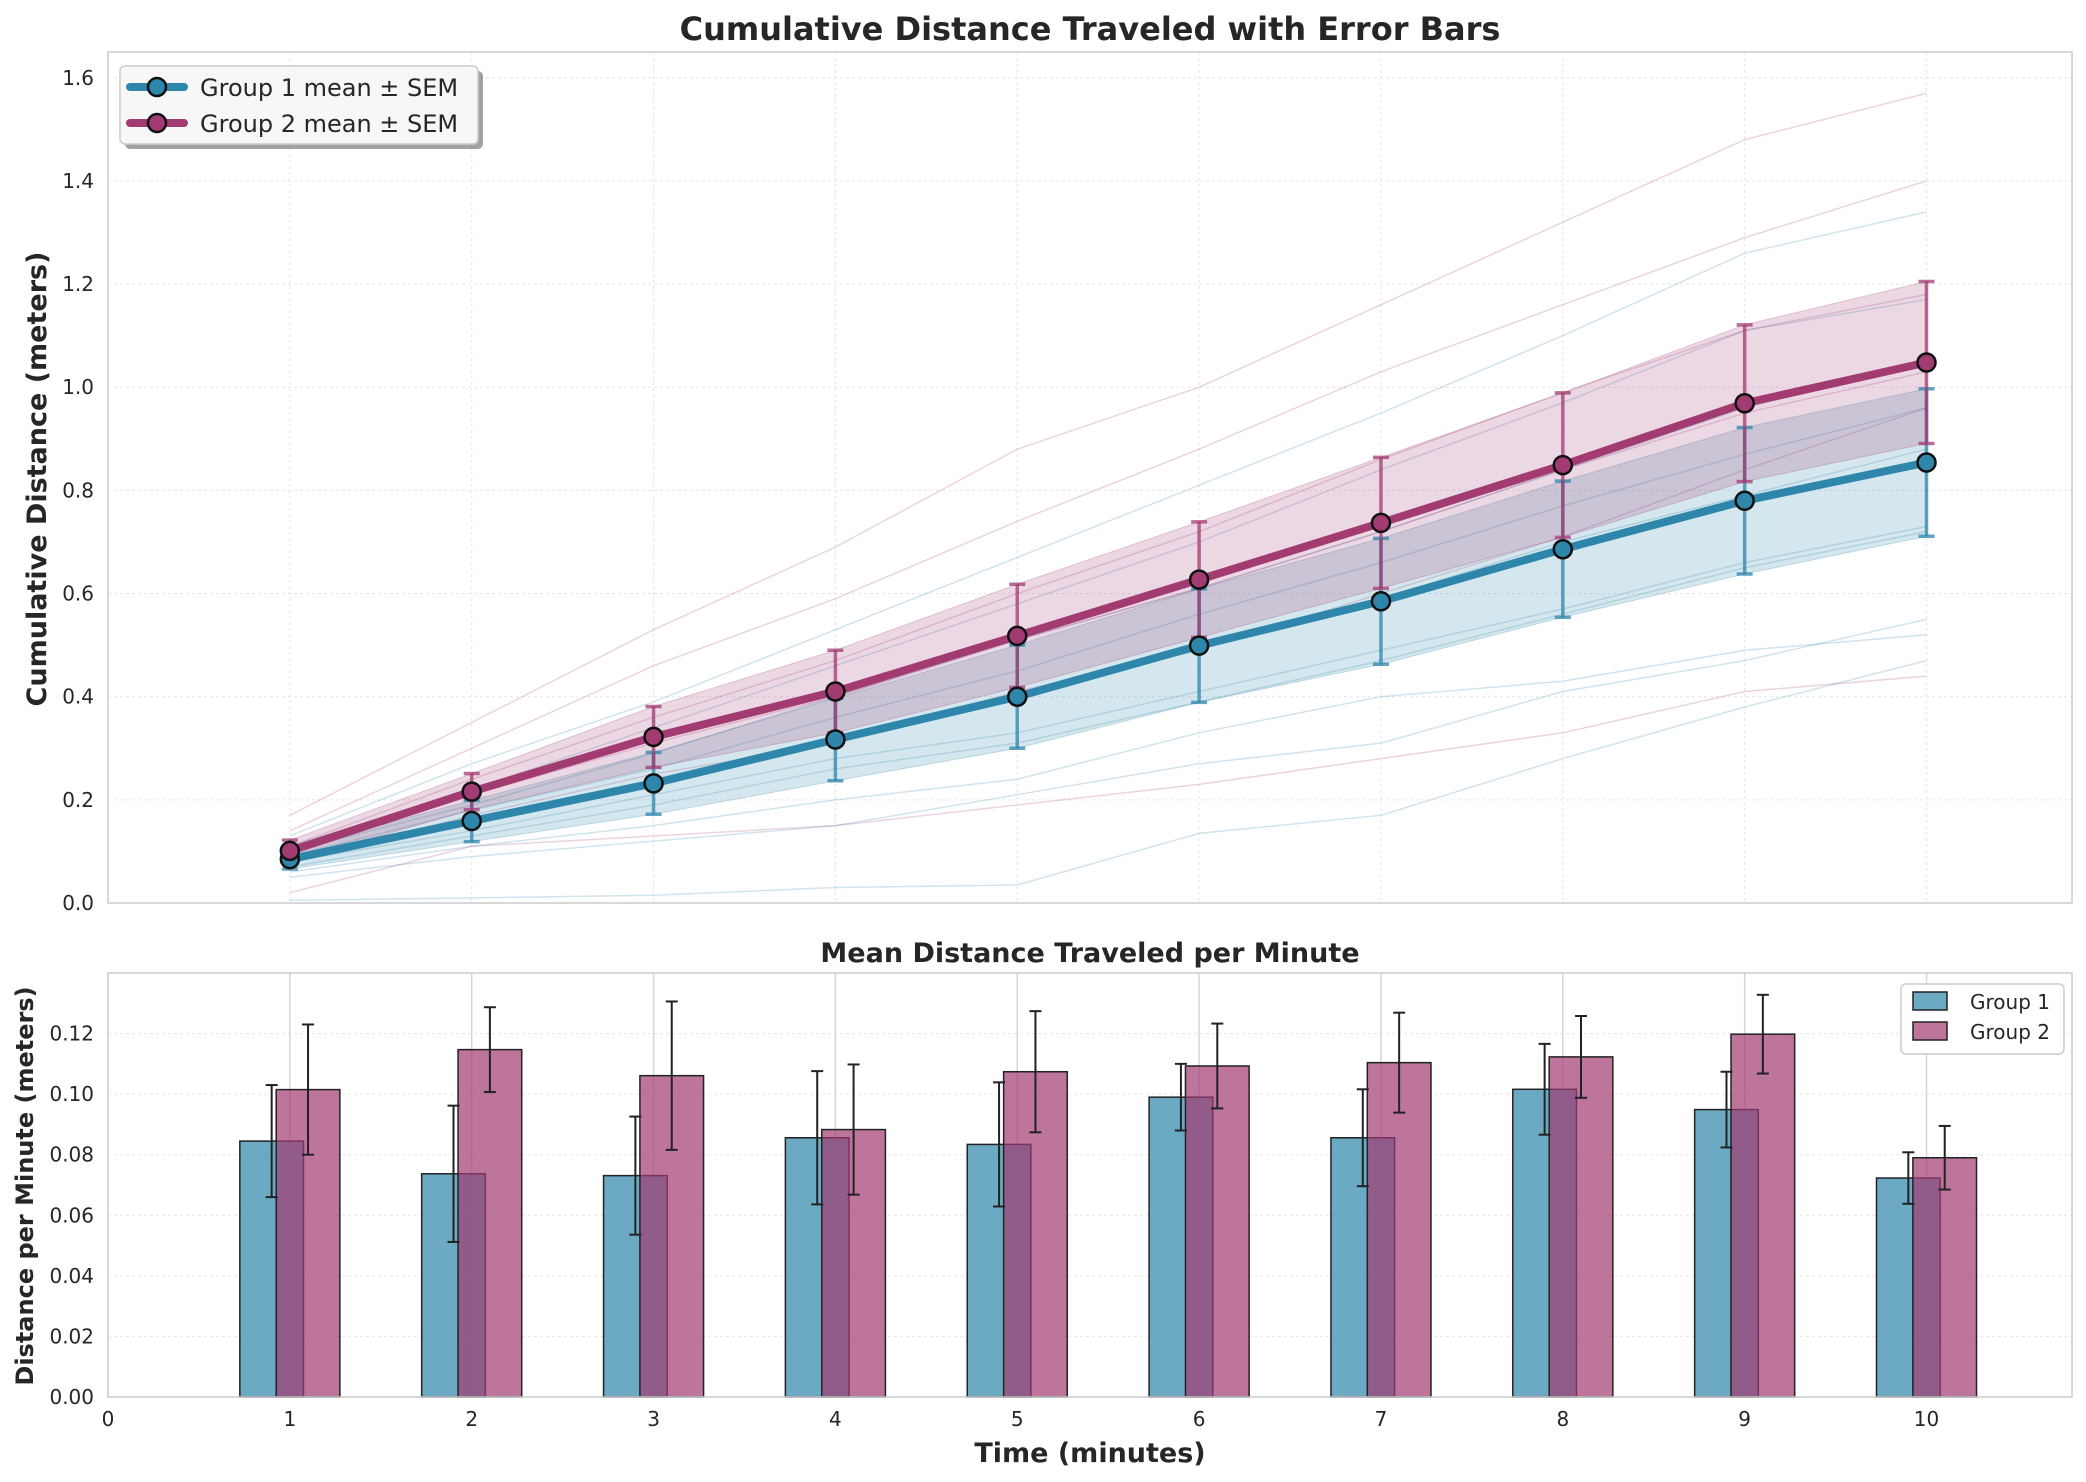 The height and width of the screenshot is (1482, 2086). What do you see at coordinates (2010, 1002) in the screenshot?
I see `legend-group-1-label: Group 1` at bounding box center [2010, 1002].